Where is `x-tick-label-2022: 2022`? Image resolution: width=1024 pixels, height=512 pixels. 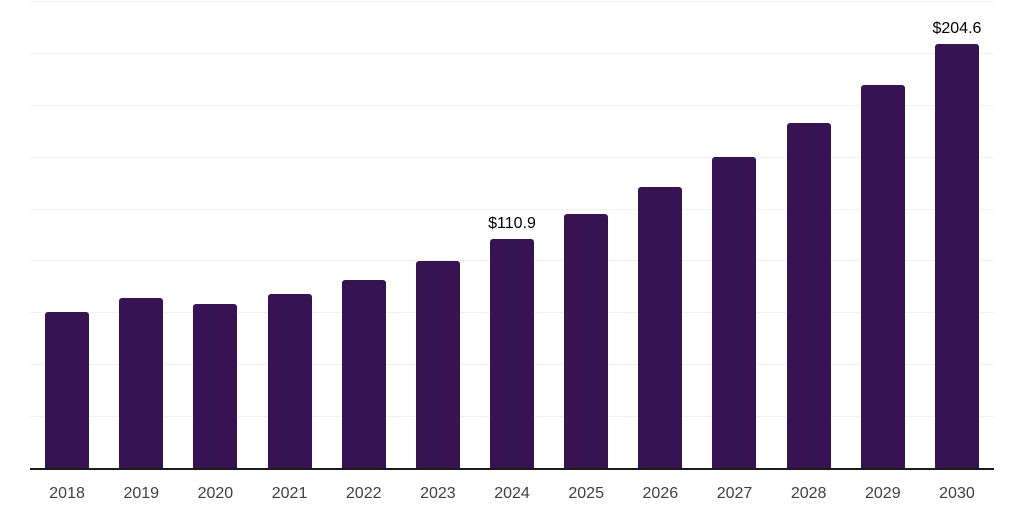
x-tick-label-2022: 2022 is located at coordinates (363, 493).